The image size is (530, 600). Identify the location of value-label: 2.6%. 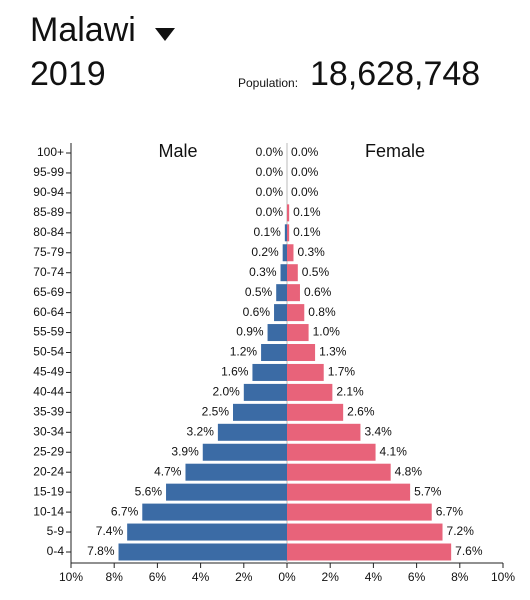
(361, 412).